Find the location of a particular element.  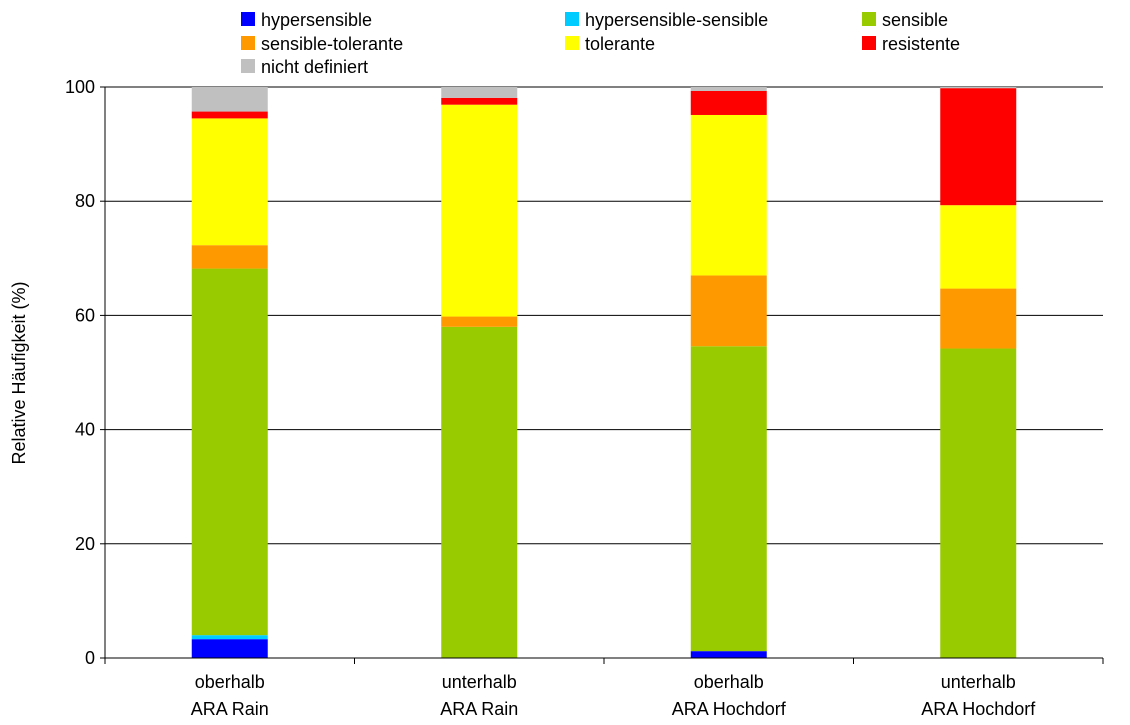

legend-label: nicht definiert is located at coordinates (314, 67).